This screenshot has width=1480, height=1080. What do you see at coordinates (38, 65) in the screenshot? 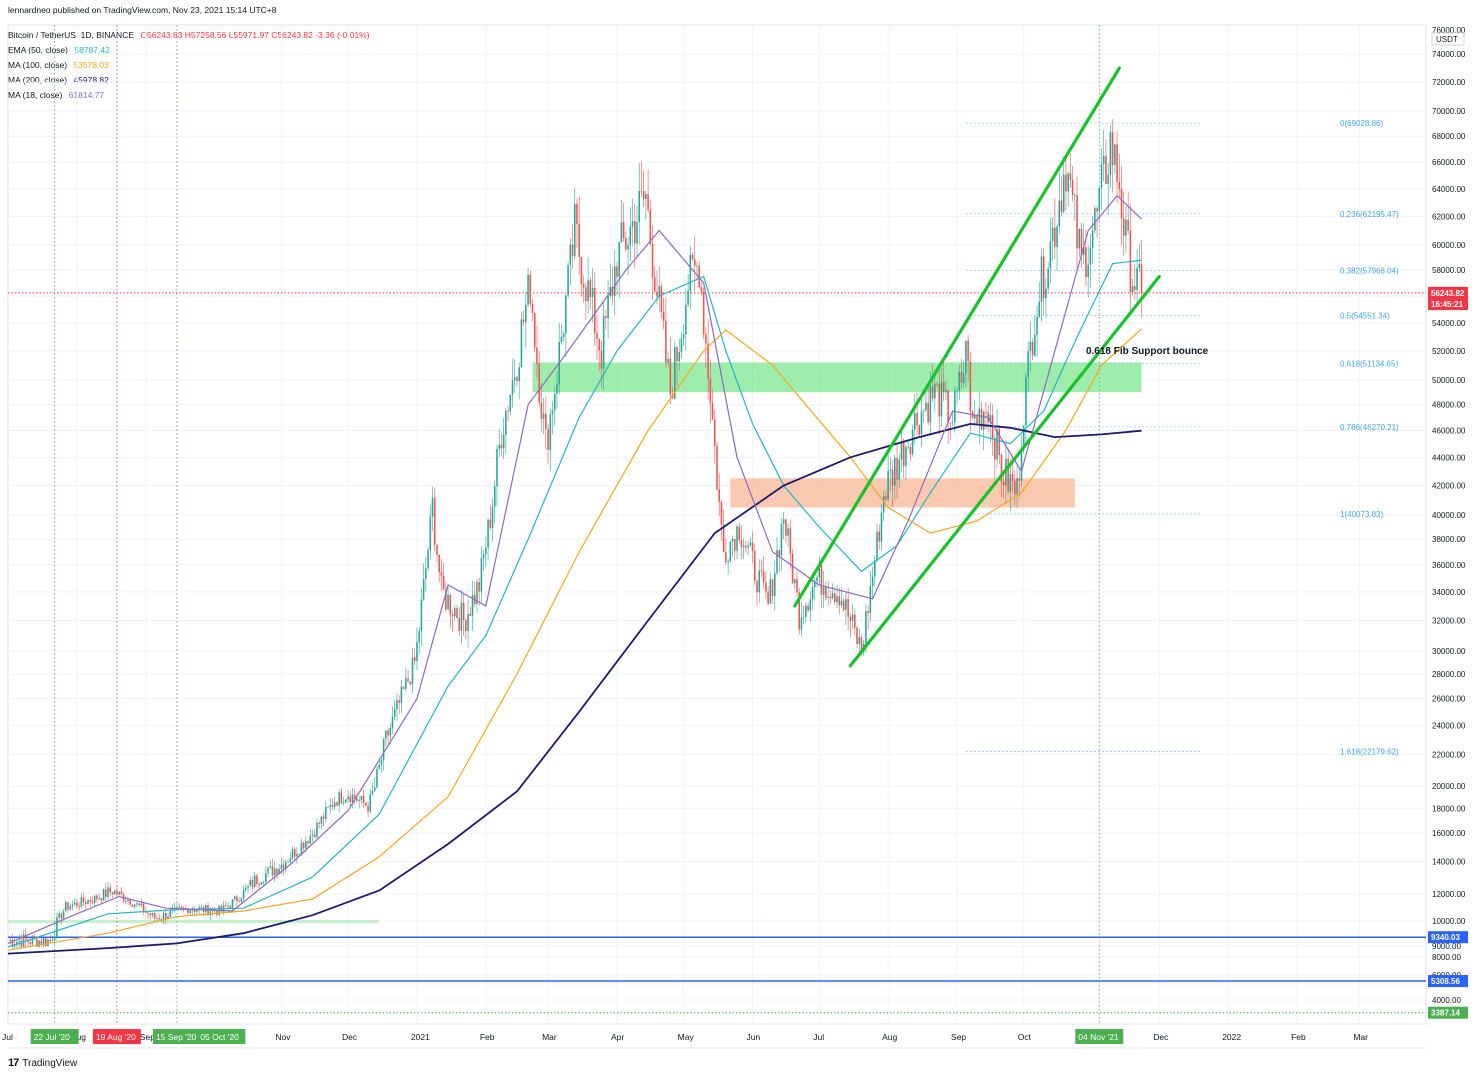
I see `indicator-label: MA (100, close)` at bounding box center [38, 65].